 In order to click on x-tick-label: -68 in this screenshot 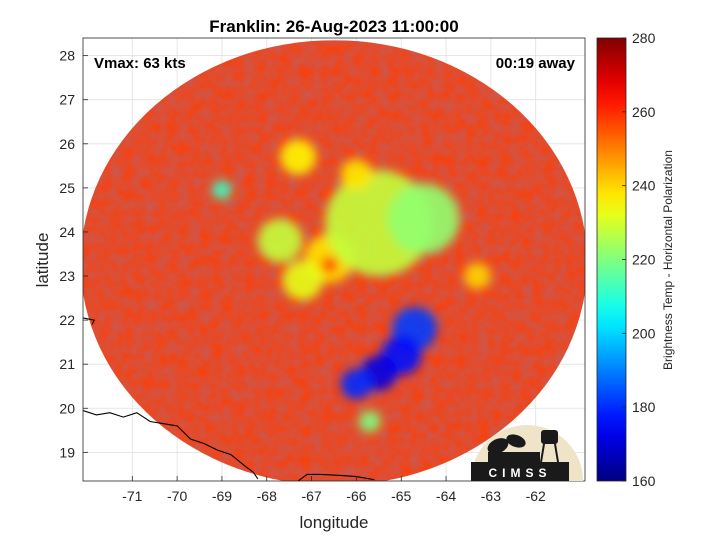, I will do `click(267, 496)`.